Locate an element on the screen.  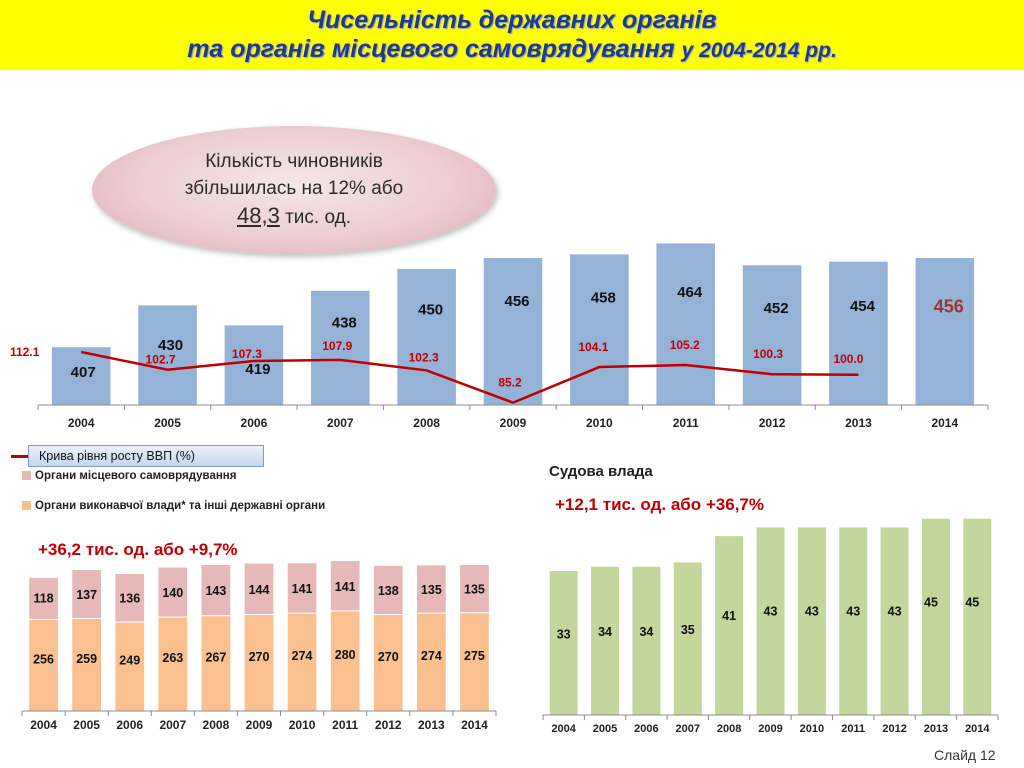
x-tick-label: 2008 is located at coordinates (426, 423).